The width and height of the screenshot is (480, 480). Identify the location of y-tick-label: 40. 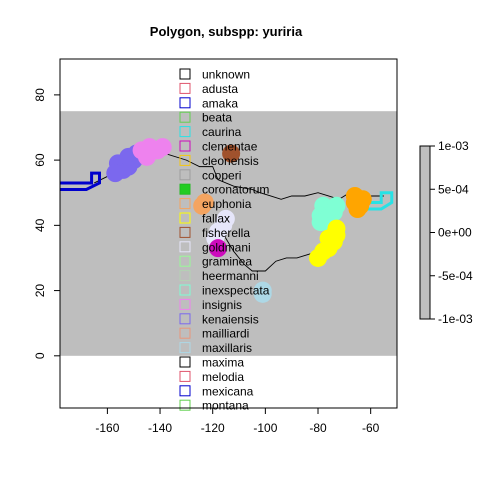
(40, 225).